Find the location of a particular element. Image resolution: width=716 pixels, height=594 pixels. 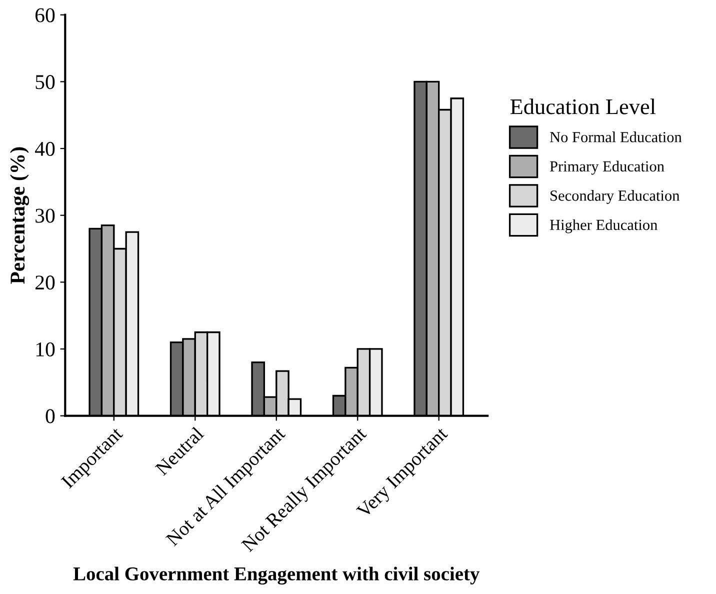

y-tick-label: 0 is located at coordinates (50, 416).